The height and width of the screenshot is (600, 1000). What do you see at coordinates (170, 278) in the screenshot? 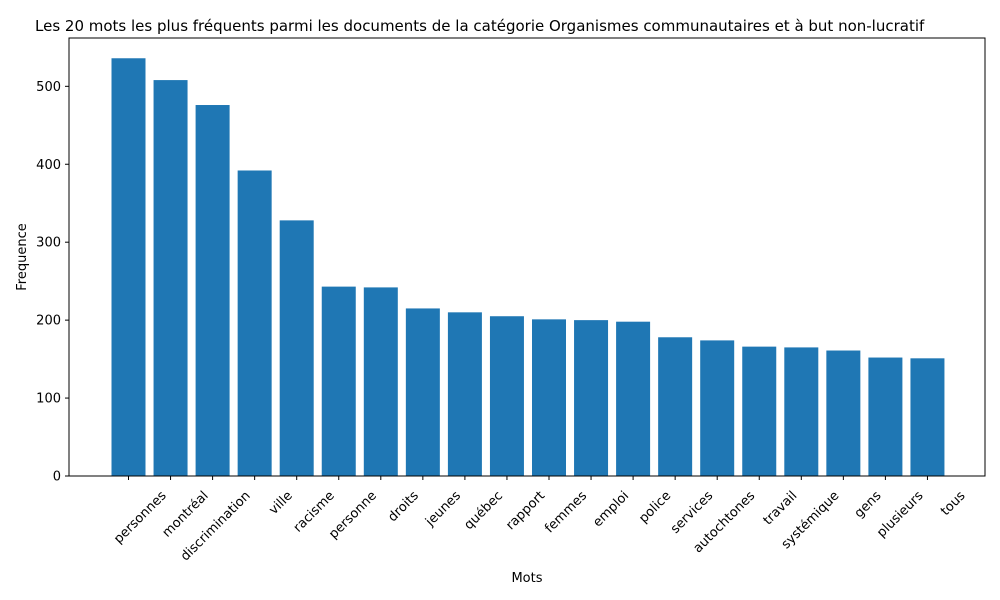
I see `bar-montréal` at bounding box center [170, 278].